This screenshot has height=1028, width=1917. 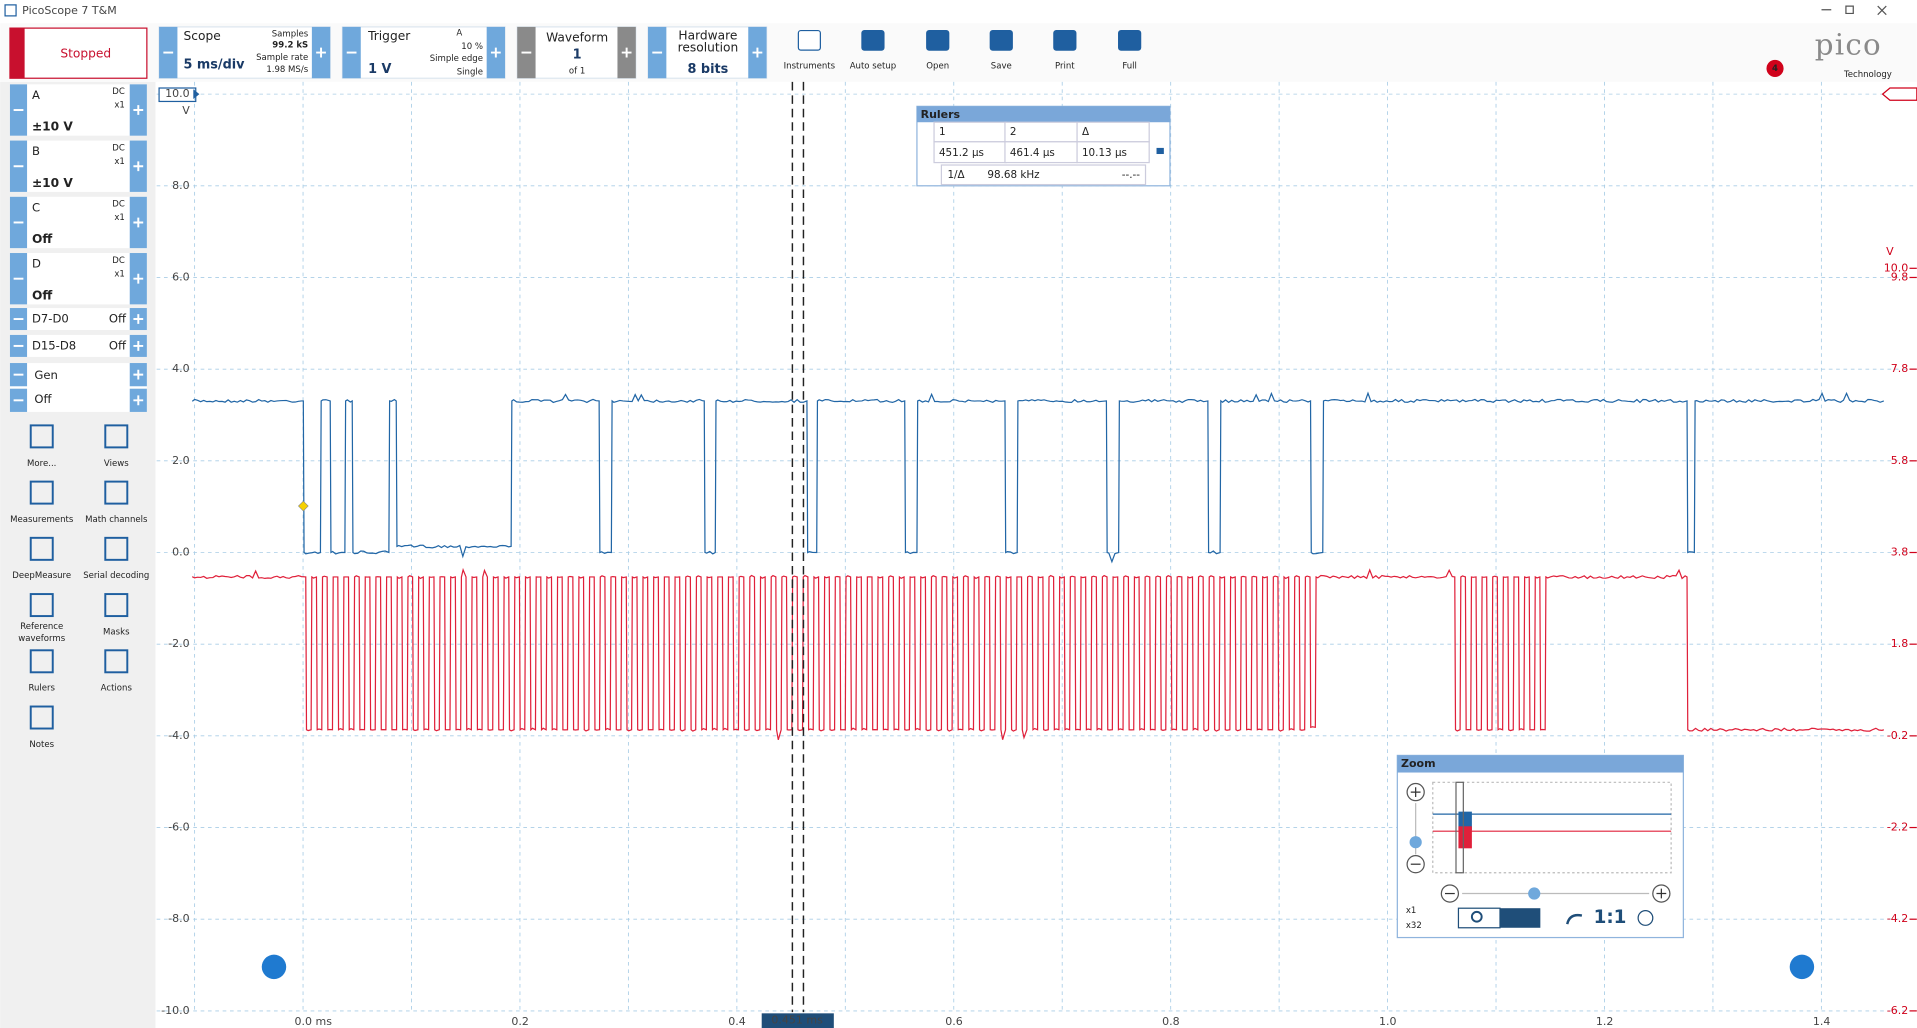 What do you see at coordinates (215, 64) in the screenshot?
I see `toolbar-text: 5 ms/div` at bounding box center [215, 64].